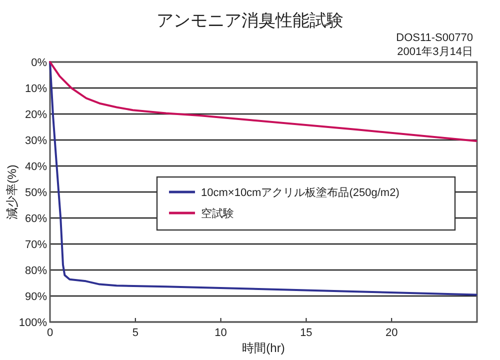  What do you see at coordinates (36, 297) in the screenshot?
I see `y-tick-label: 90%` at bounding box center [36, 297].